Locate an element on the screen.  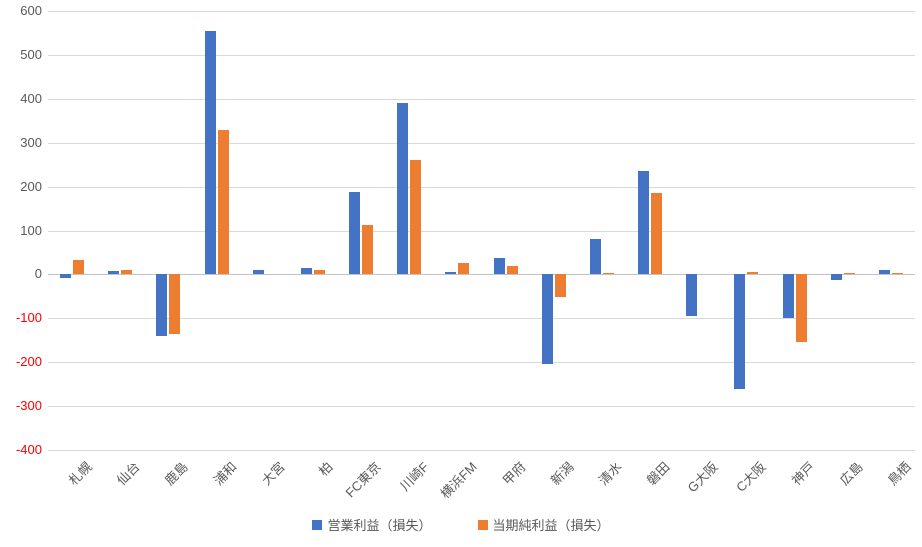
y-axis-label: 100 is located at coordinates (31, 230).